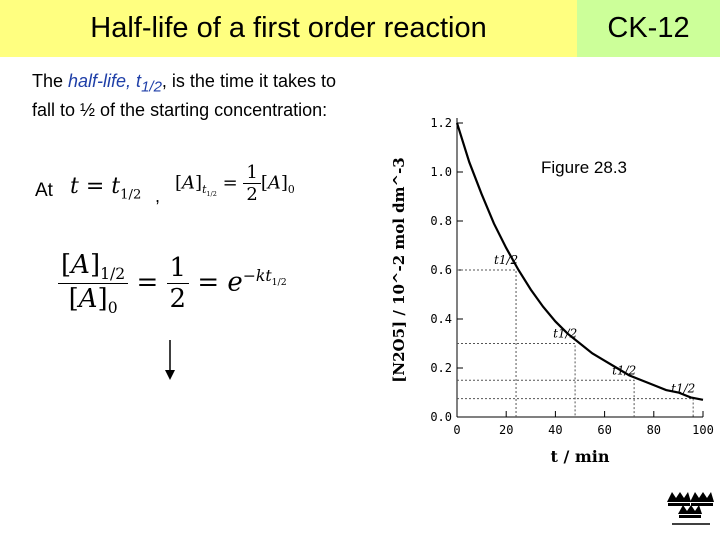 The image size is (720, 540). Describe the element at coordinates (116, 186) in the screenshot. I see `eq-t-half-symbol: t` at that location.